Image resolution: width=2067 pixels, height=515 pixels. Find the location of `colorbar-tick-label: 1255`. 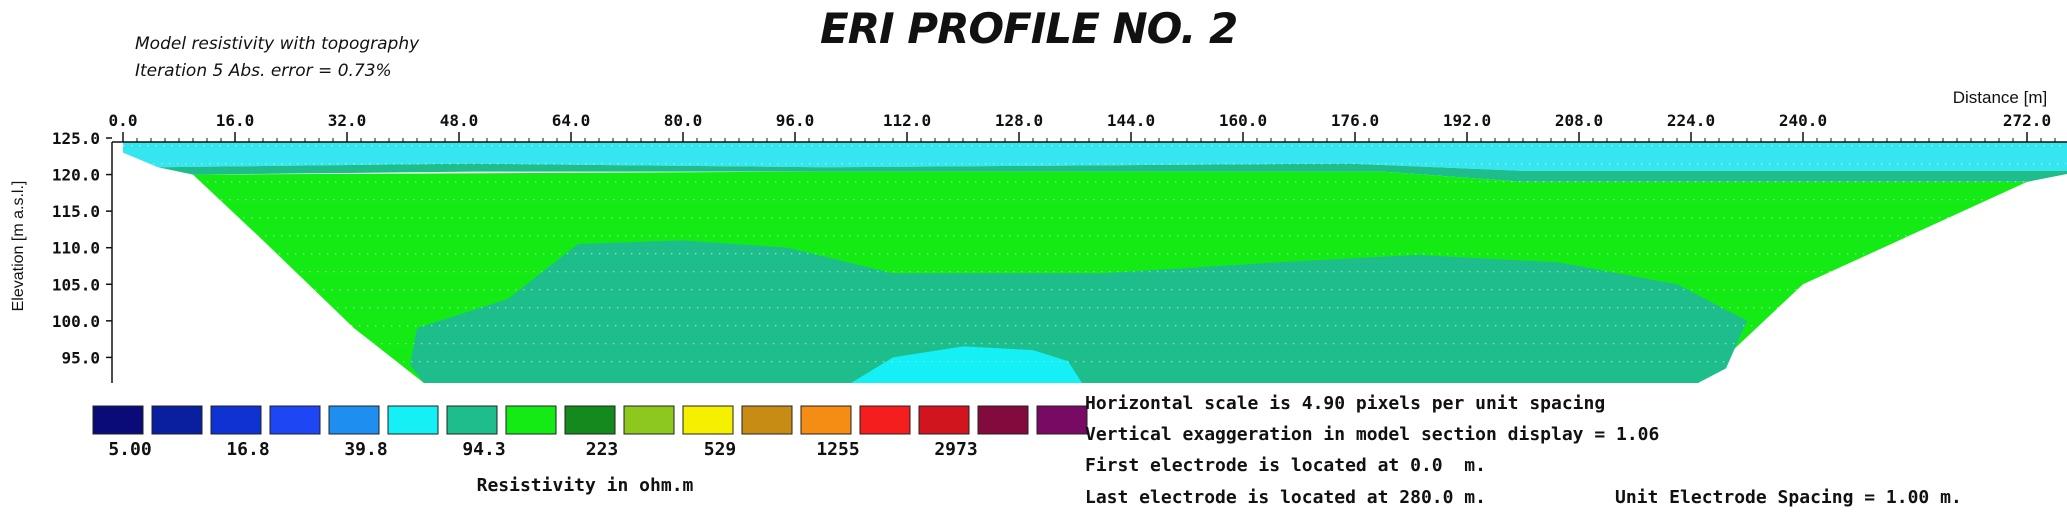

colorbar-tick-label: 1255 is located at coordinates (837, 449).